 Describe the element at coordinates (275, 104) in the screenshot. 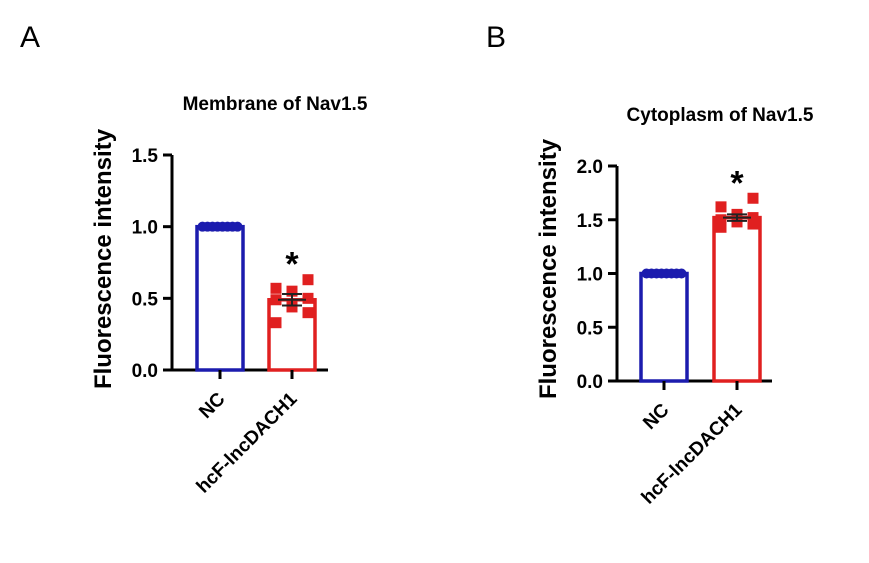

I see `panel-a-title: Membrane of Nav1.5` at that location.